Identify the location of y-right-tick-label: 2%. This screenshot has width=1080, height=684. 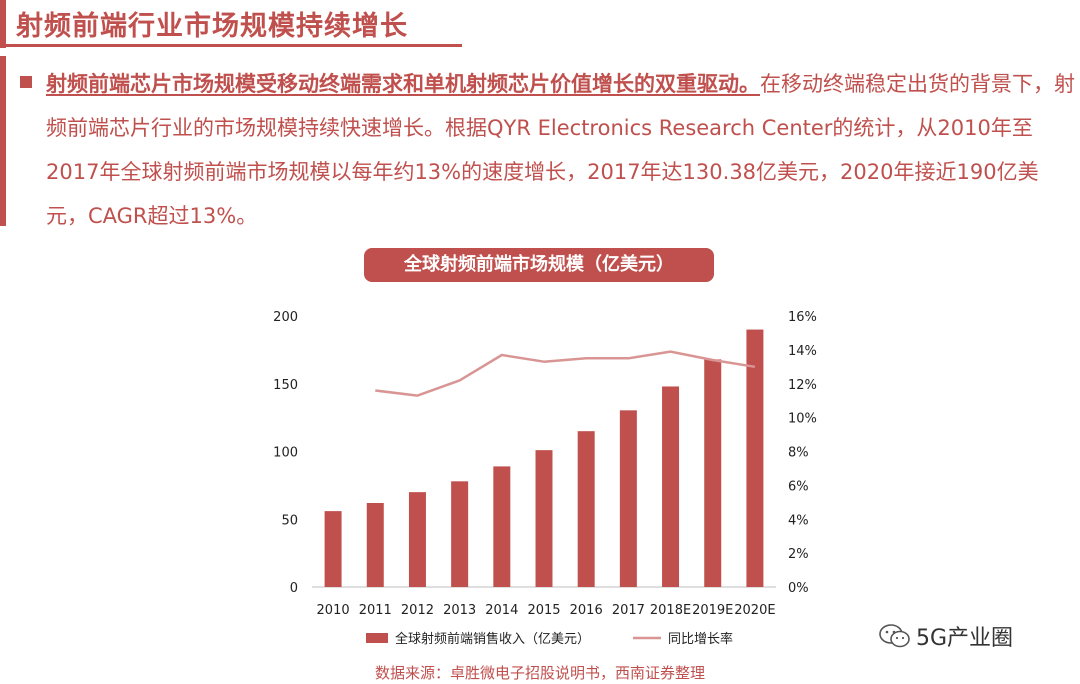
(798, 554).